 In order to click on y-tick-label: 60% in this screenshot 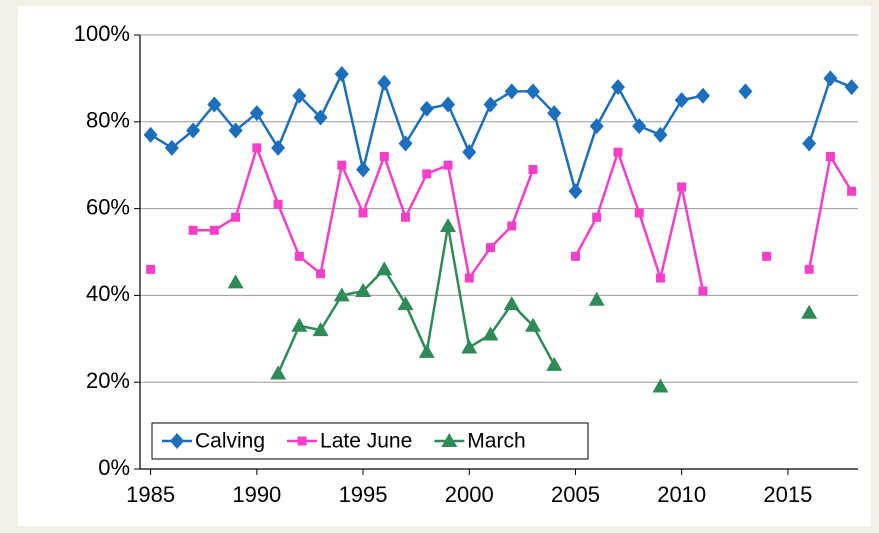, I will do `click(108, 206)`.